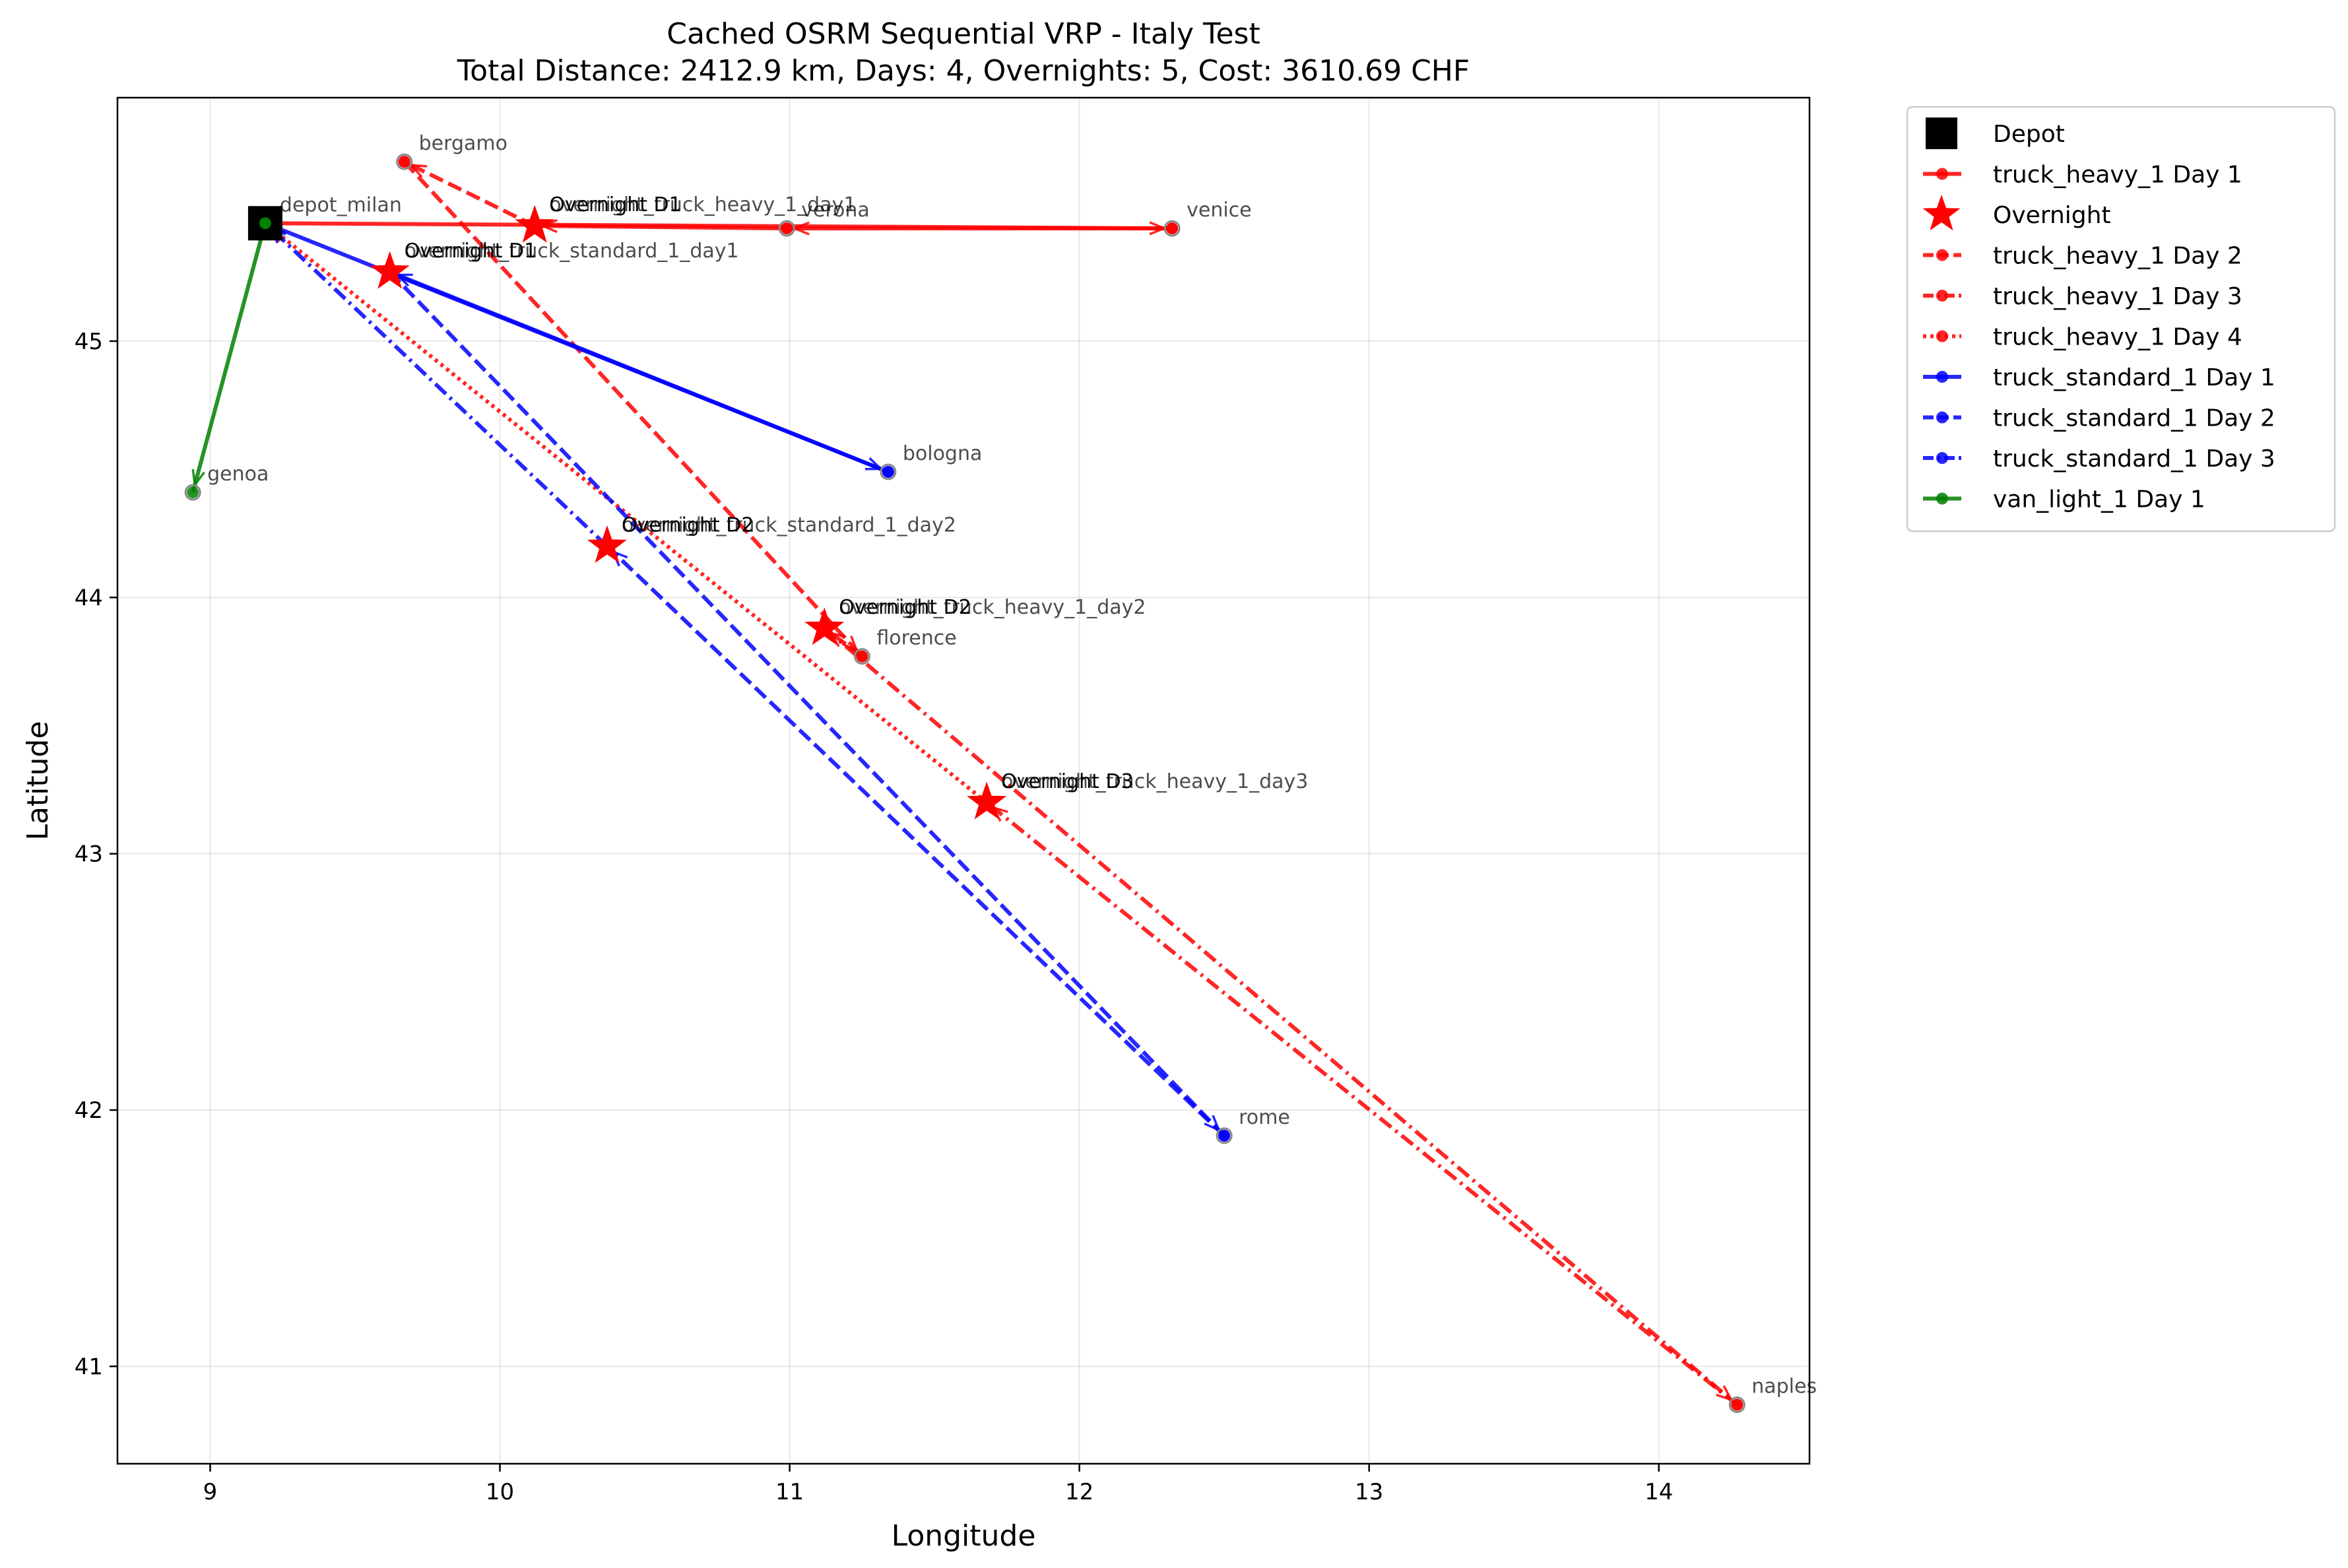  I want to click on legend-entry: Overnight, so click(2016, 213).